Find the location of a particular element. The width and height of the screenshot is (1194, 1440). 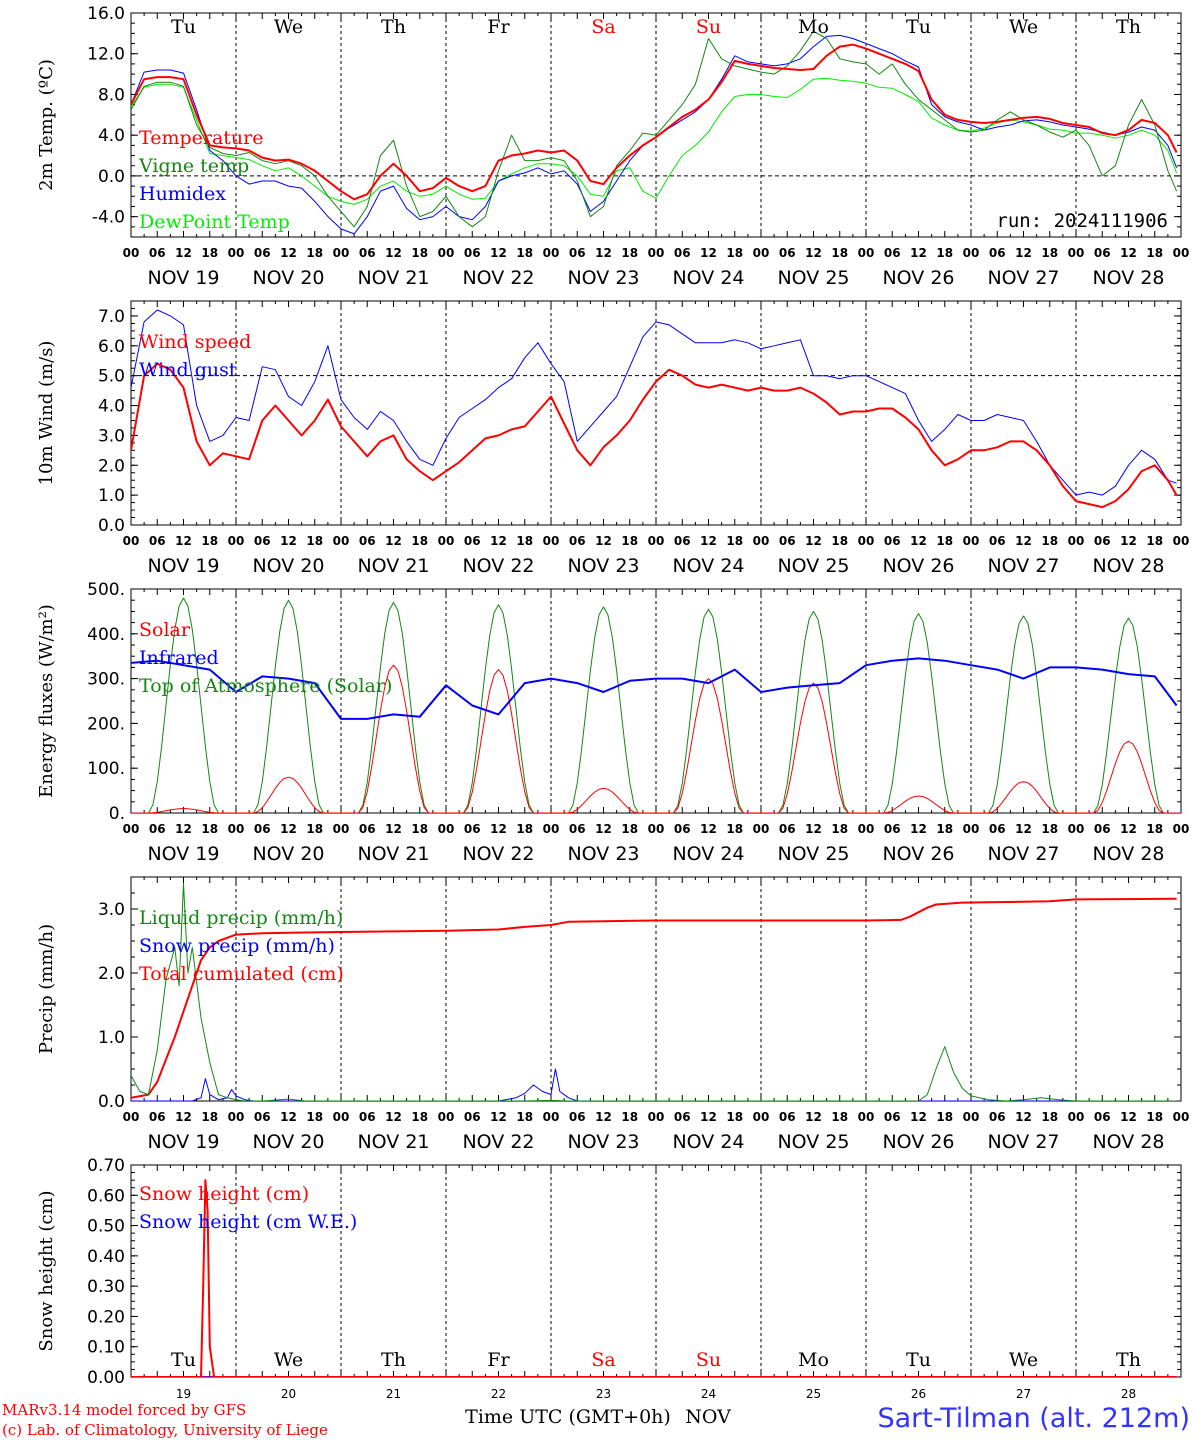

y-axis-label: 2m Temp. (ºC) is located at coordinates (46, 125).